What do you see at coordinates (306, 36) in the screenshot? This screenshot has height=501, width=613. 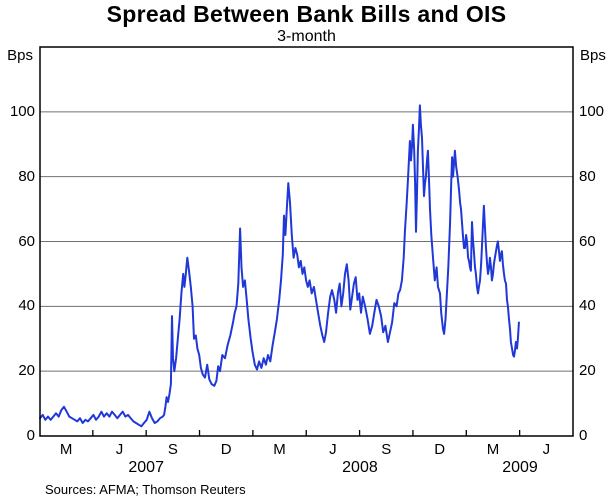 I see `chart-subtitle: 3-month` at bounding box center [306, 36].